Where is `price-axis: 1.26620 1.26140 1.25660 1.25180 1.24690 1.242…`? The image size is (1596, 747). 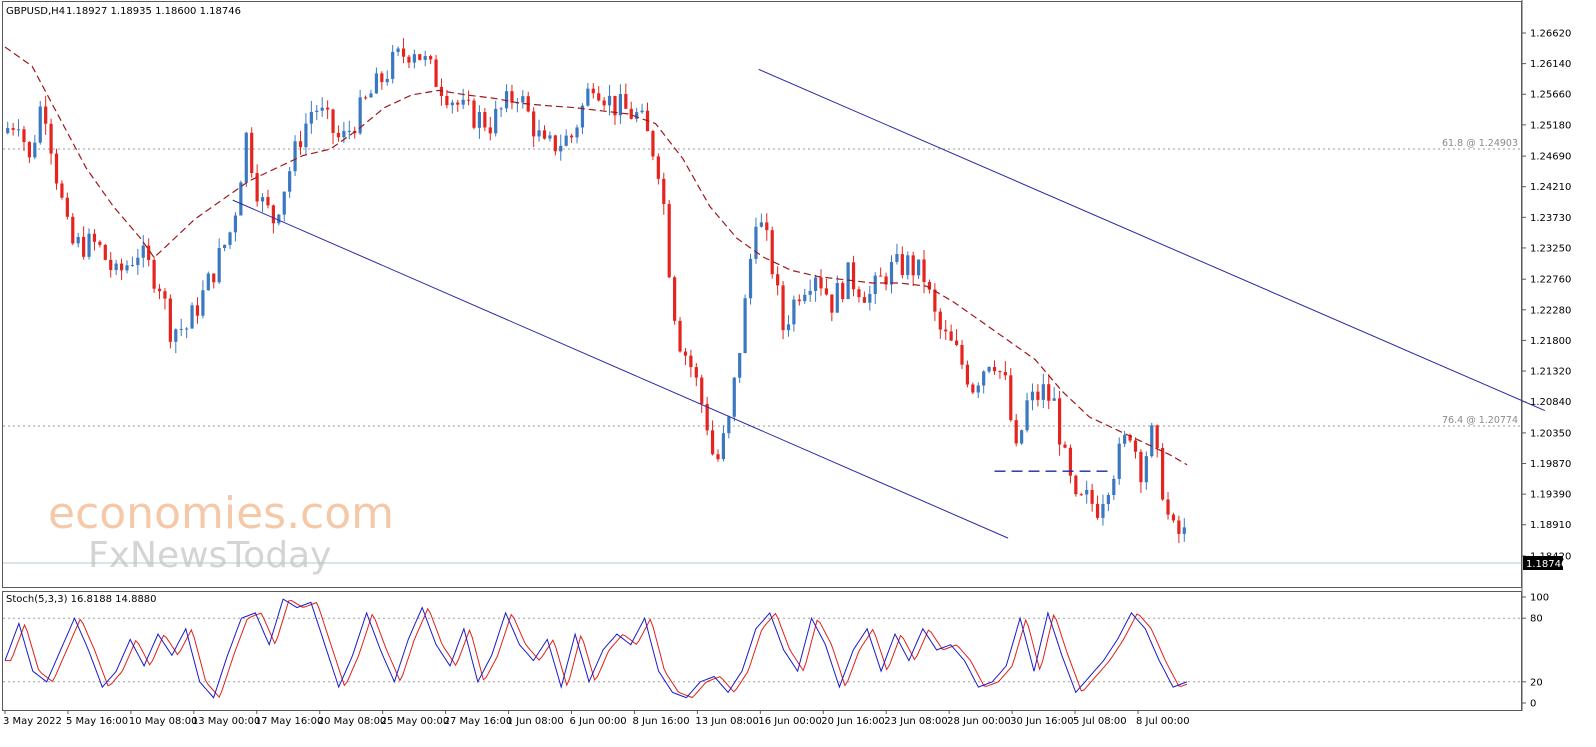 price-axis: 1.26620 1.26140 1.25660 1.25180 1.24690 1.242… is located at coordinates (1546, 296).